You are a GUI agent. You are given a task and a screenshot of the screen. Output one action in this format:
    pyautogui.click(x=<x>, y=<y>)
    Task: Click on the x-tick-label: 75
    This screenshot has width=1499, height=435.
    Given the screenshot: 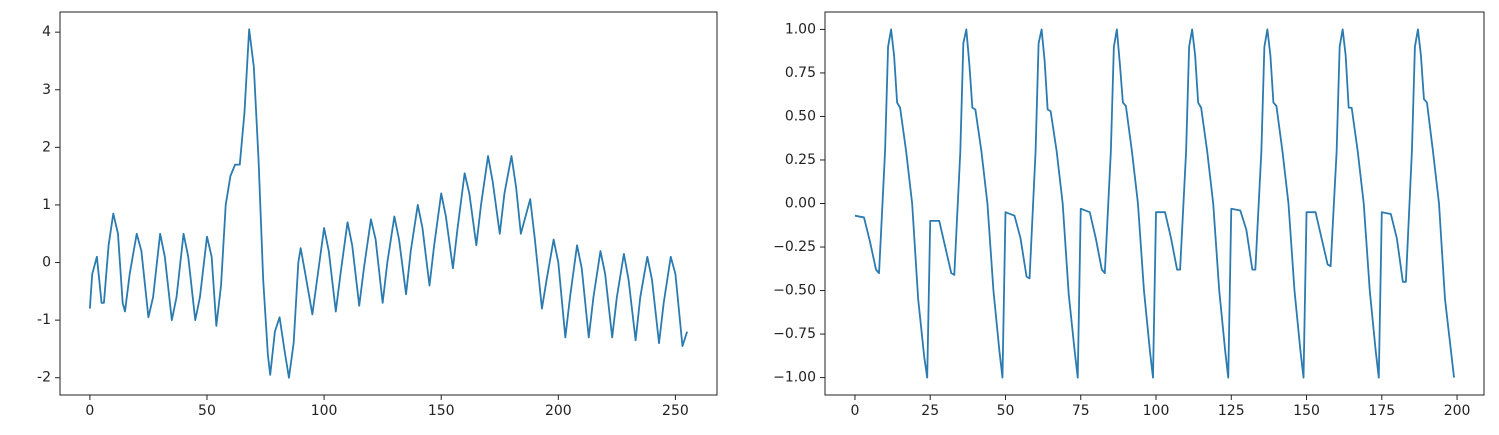 What is the action you would take?
    pyautogui.click(x=1081, y=411)
    